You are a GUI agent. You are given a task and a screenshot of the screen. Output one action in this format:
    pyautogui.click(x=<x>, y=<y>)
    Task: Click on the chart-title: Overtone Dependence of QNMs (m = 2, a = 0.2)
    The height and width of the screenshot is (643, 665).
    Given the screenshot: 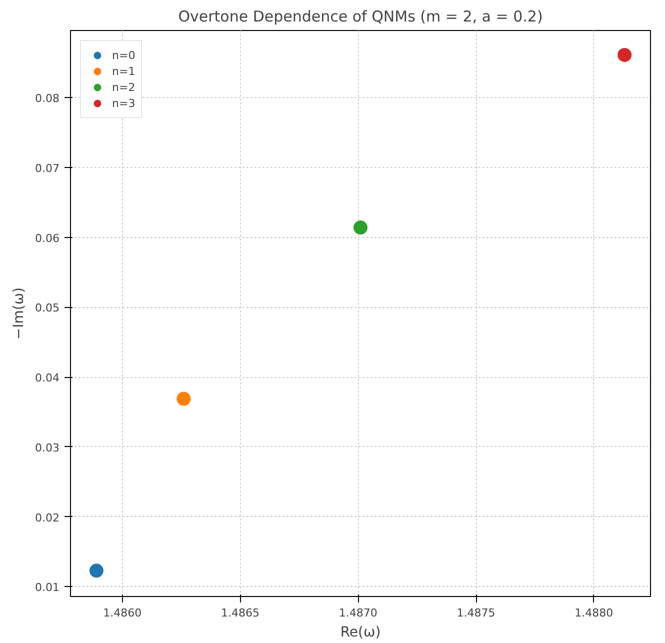 What is the action you would take?
    pyautogui.click(x=360, y=17)
    